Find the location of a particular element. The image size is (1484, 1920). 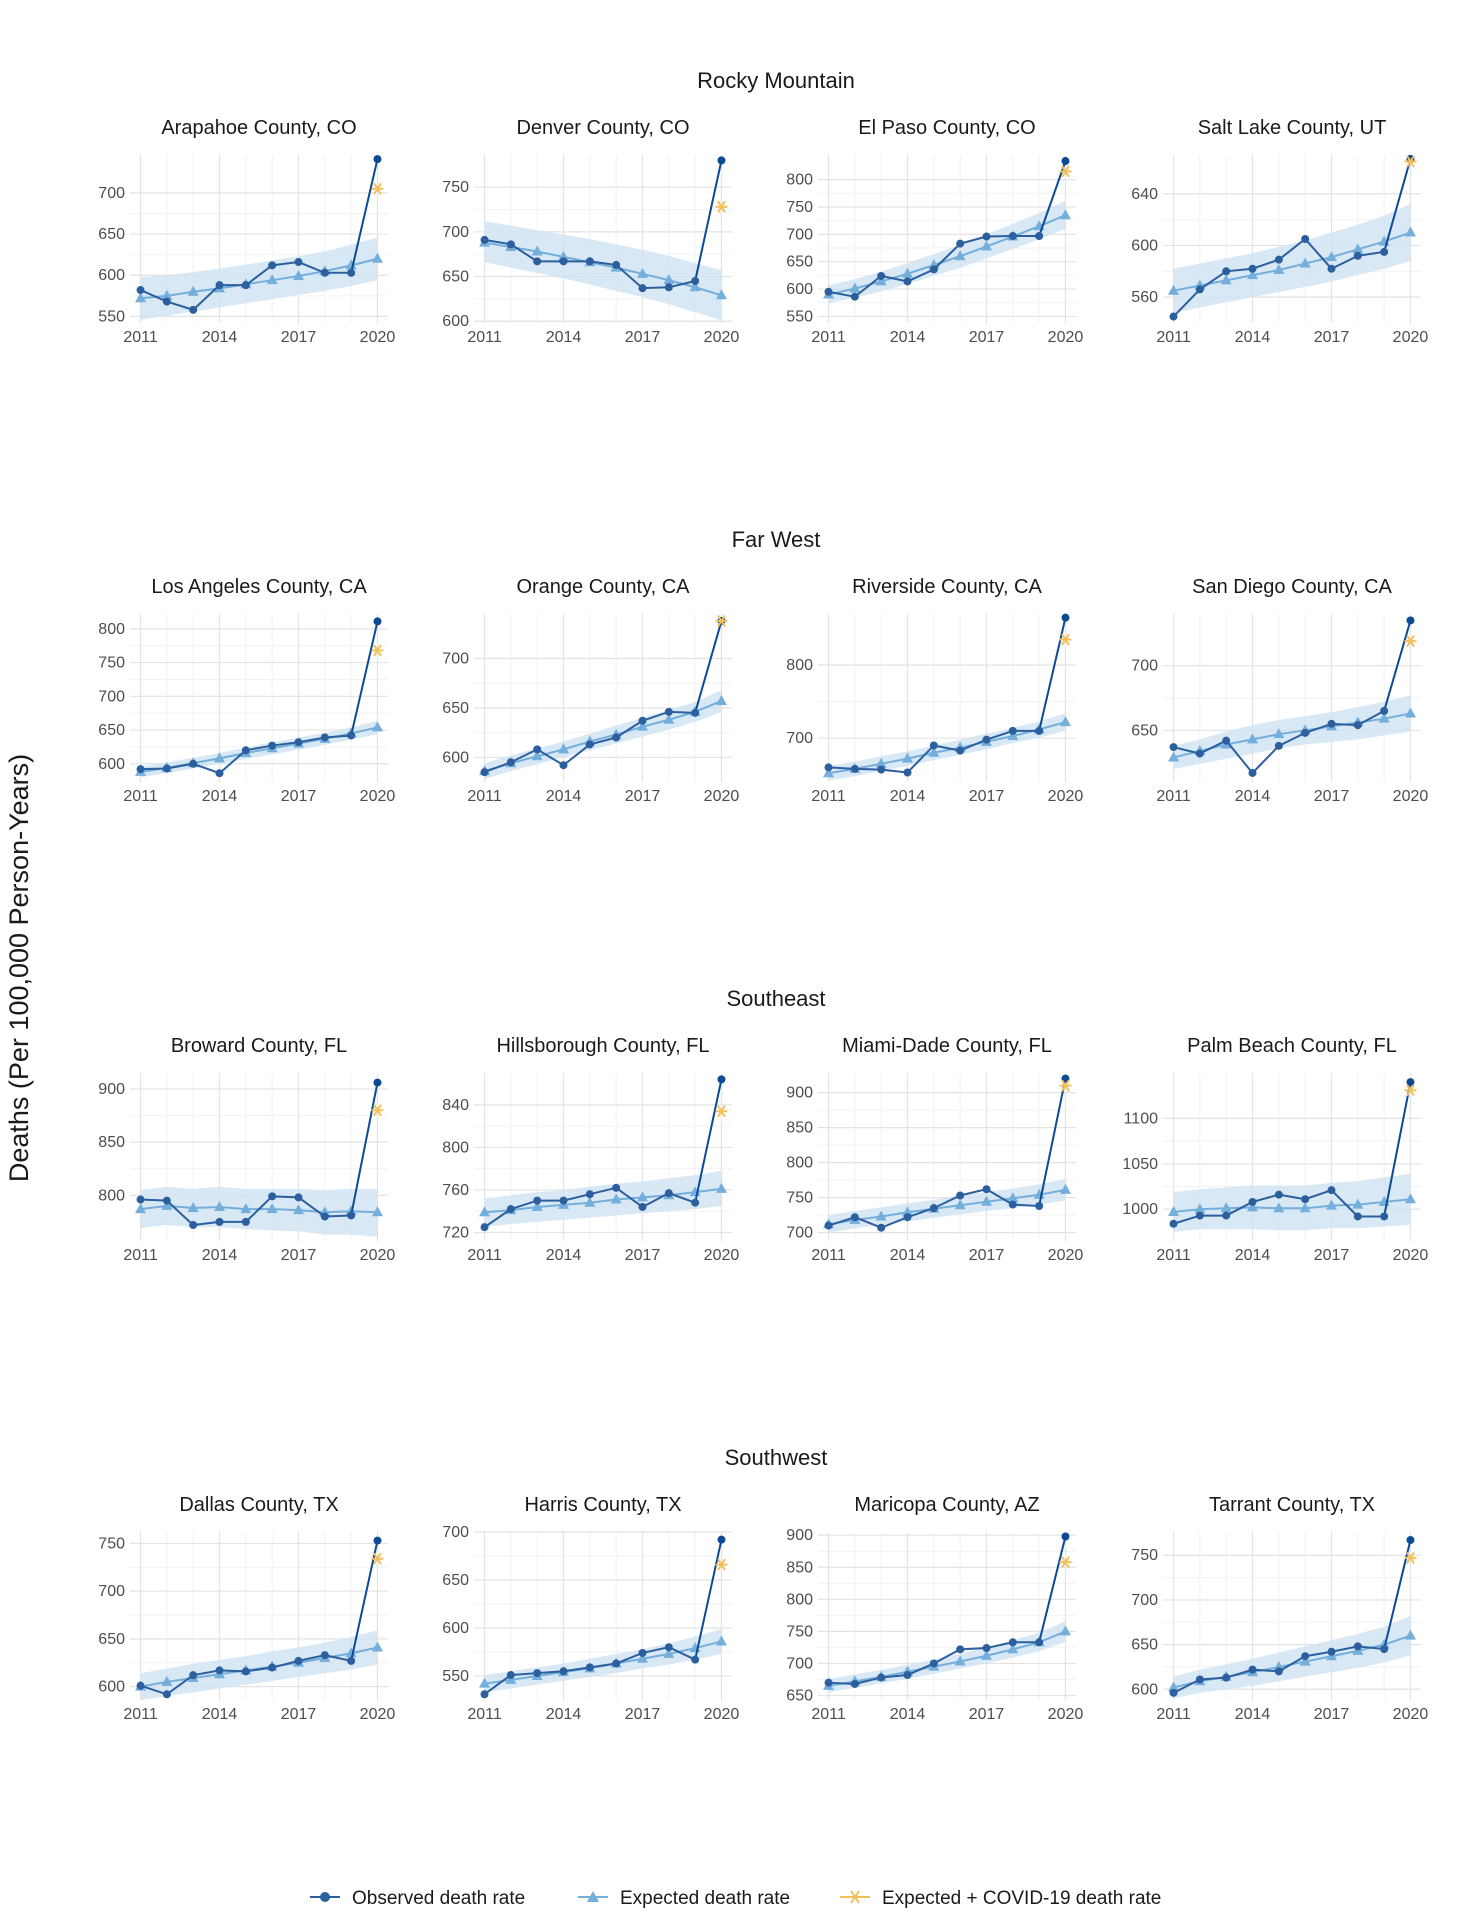

panel-title: Los Angeles County, CA is located at coordinates (259, 587).